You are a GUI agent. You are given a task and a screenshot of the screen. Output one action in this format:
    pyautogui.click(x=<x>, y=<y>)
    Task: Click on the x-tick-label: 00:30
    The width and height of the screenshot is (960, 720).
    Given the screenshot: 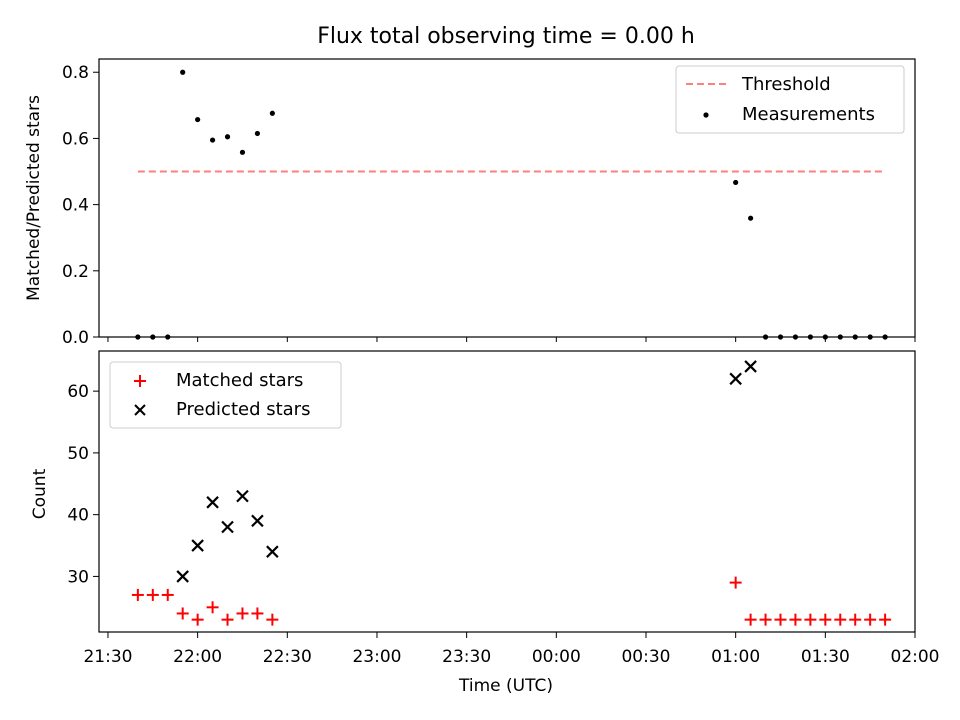 What is the action you would take?
    pyautogui.click(x=645, y=657)
    